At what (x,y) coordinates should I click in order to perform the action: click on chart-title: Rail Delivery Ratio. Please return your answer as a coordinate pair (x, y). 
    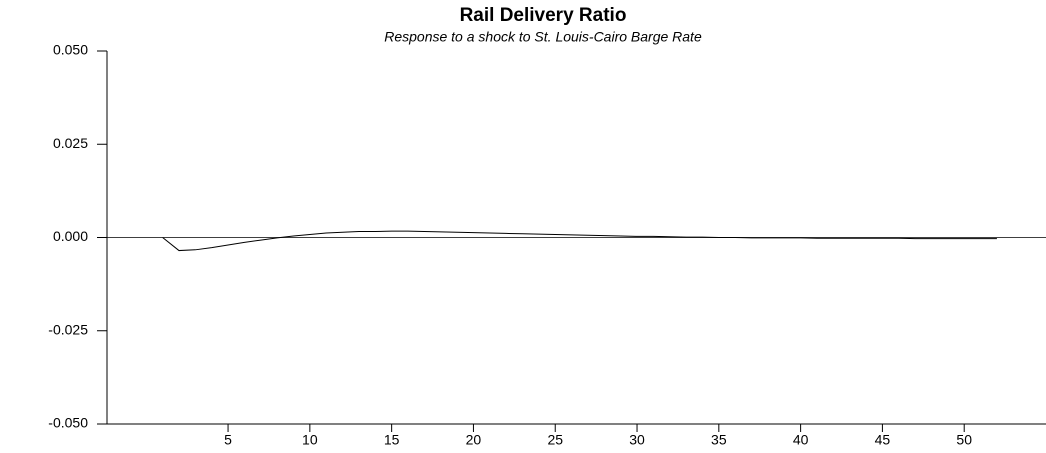
    Looking at the image, I should click on (543, 15).